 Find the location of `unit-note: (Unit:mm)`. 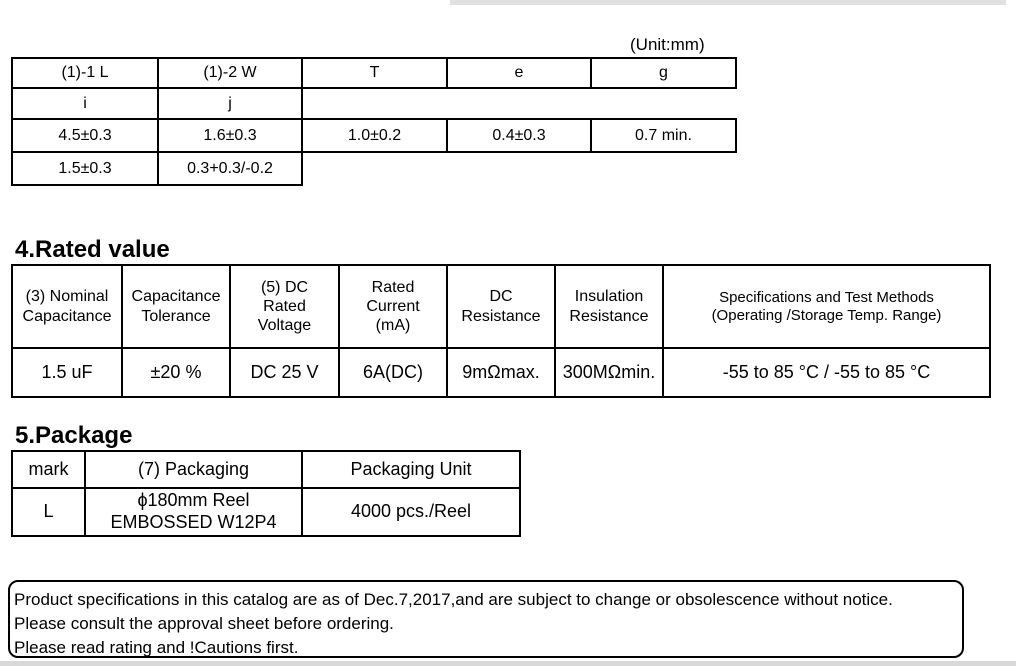

unit-note: (Unit:mm) is located at coordinates (667, 44).